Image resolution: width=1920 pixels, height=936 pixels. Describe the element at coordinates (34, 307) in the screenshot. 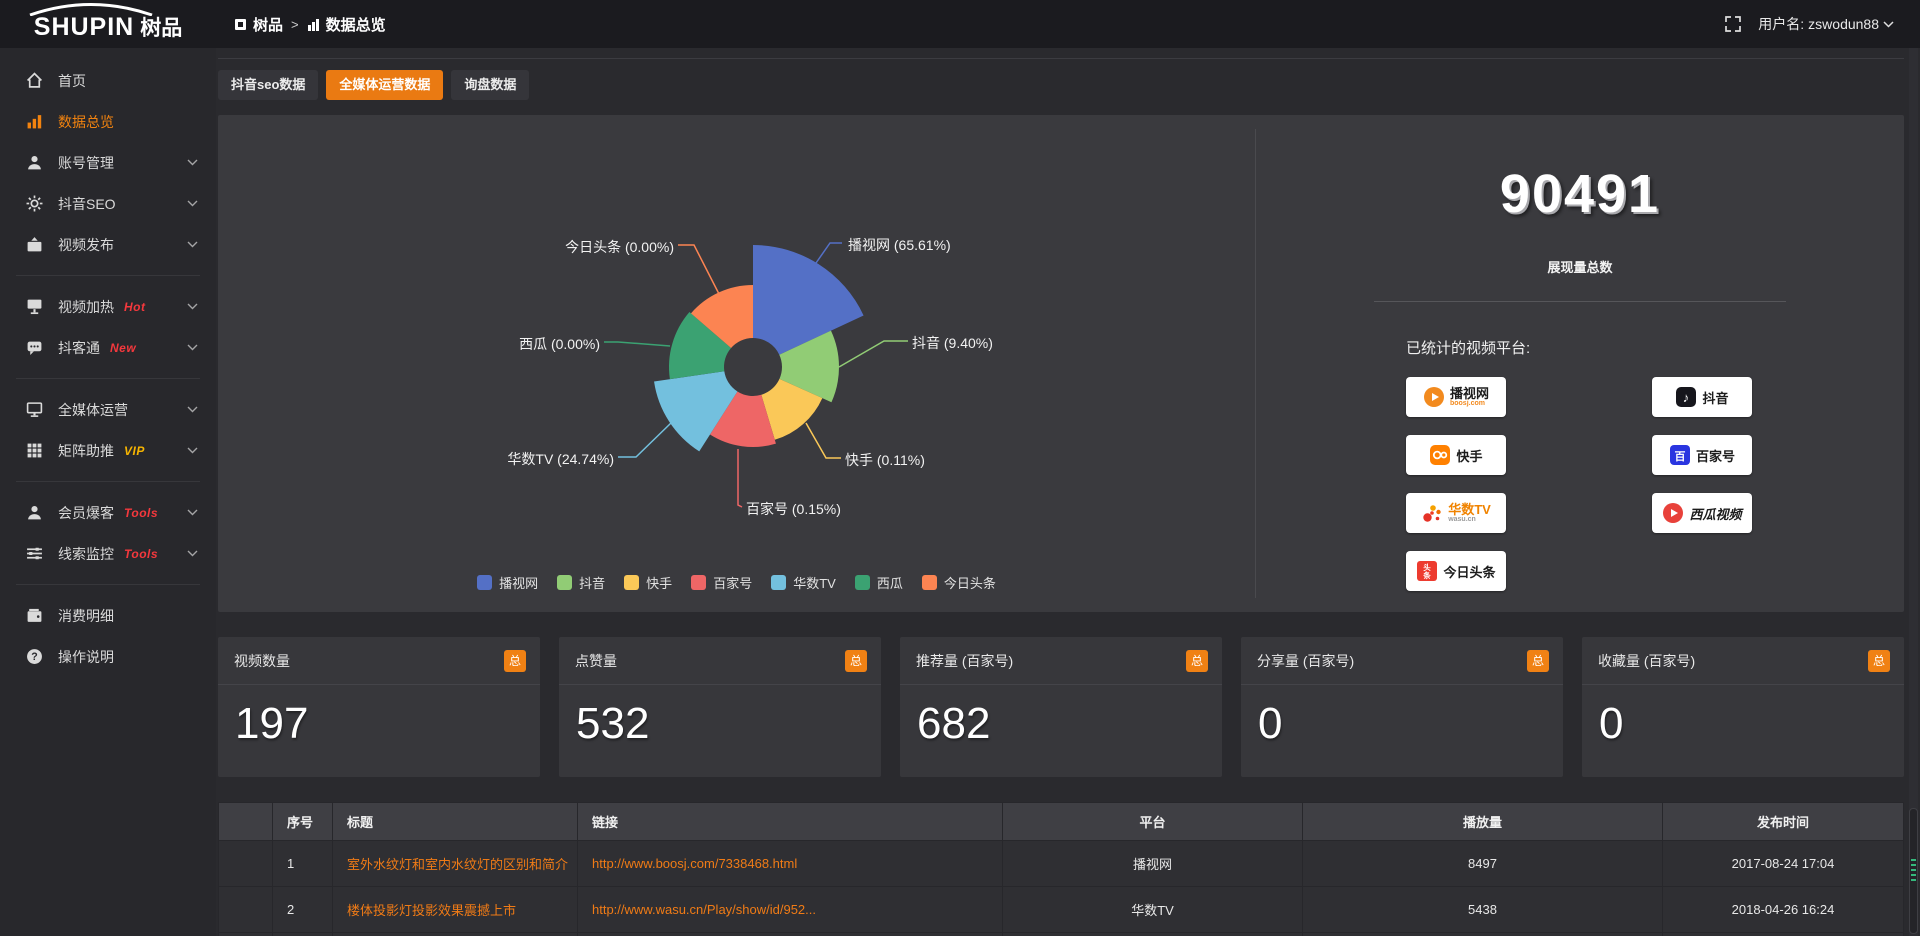

I see `screen-icon` at that location.